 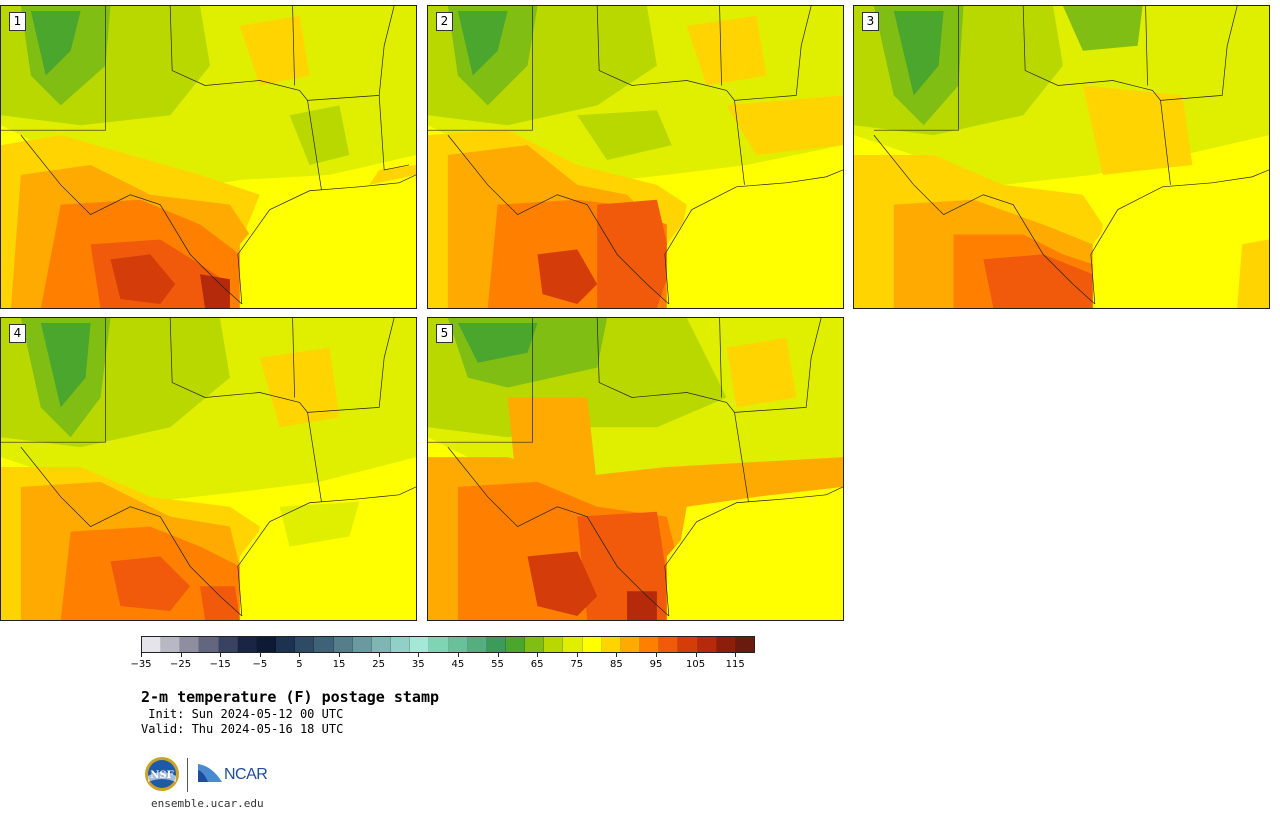 I want to click on map-panel-2: 2, so click(x=635, y=157).